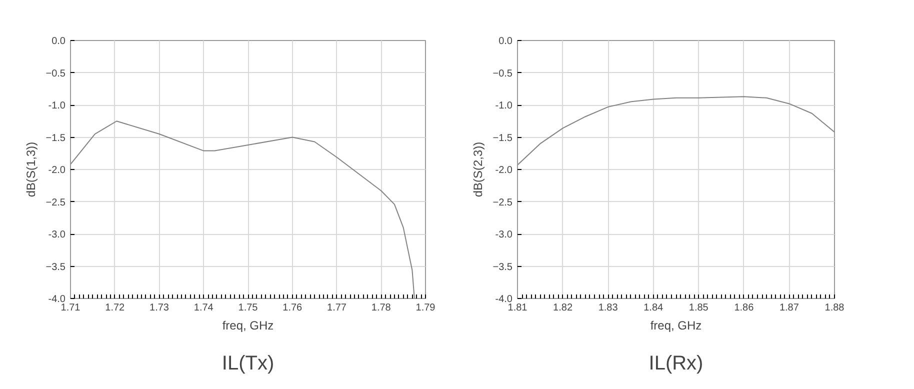  Describe the element at coordinates (160, 308) in the screenshot. I see `x-tick-label: 1.73` at that location.